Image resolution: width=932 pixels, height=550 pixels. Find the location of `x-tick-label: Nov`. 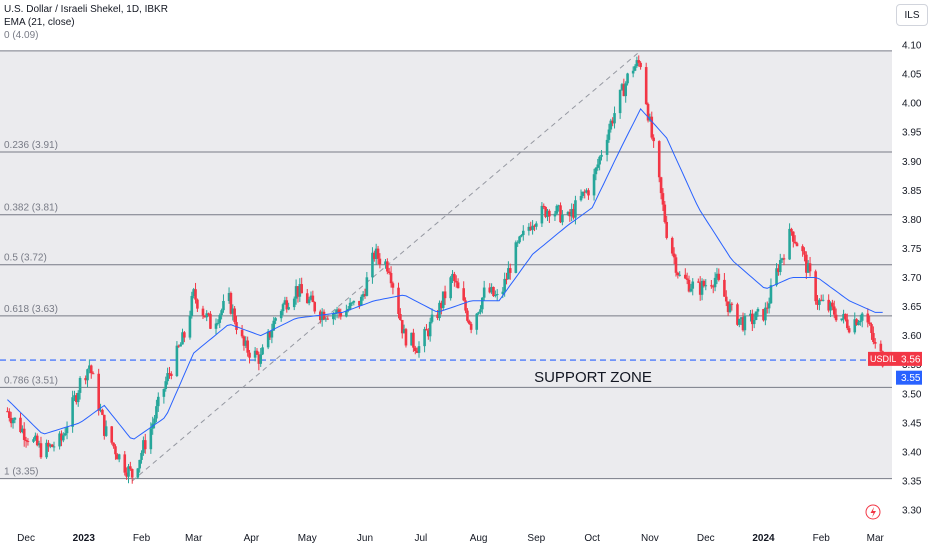

x-tick-label: Nov is located at coordinates (650, 538).